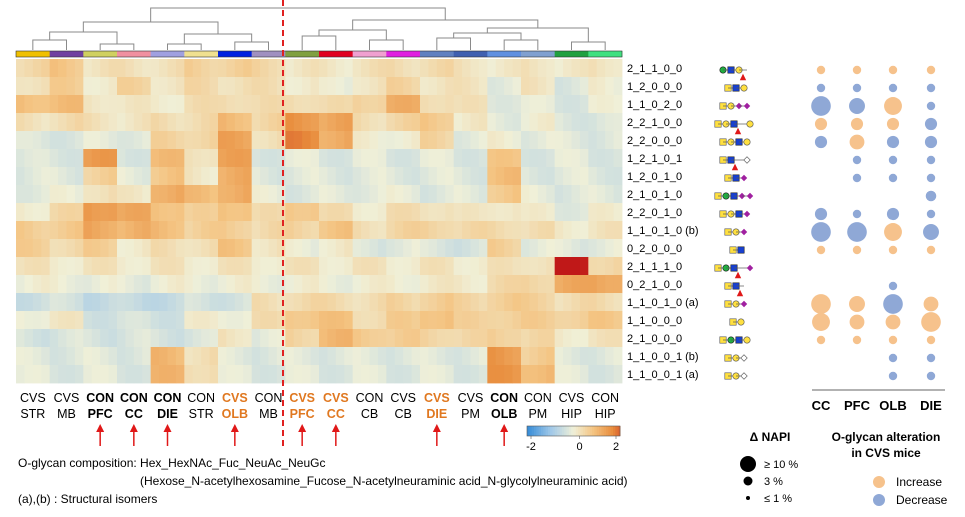  I want to click on column-color-bar, so click(437, 54).